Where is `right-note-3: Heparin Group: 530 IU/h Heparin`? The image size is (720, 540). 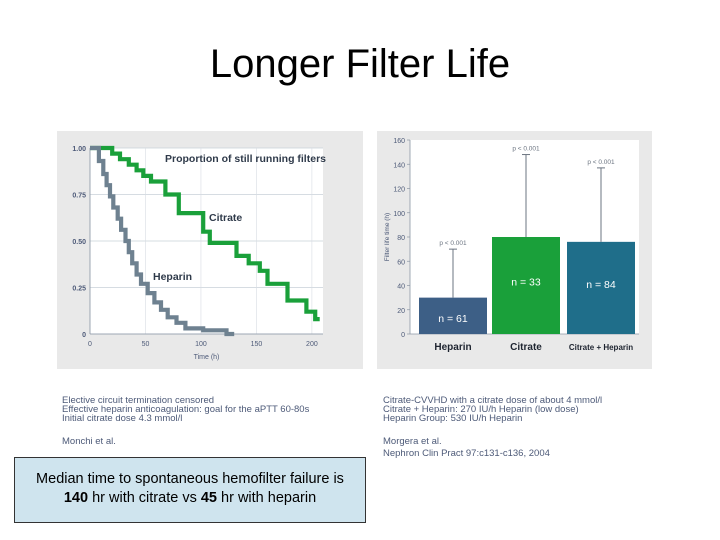 right-note-3: Heparin Group: 530 IU/h Heparin is located at coordinates (453, 418).